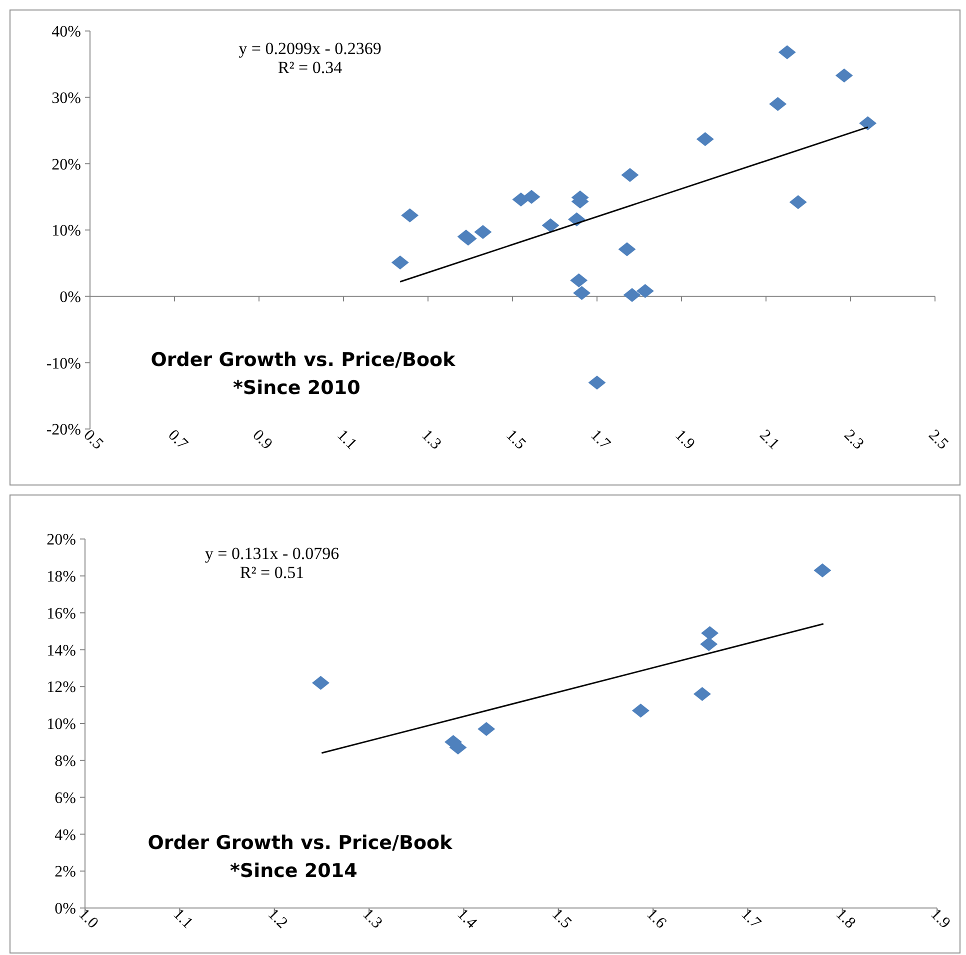  What do you see at coordinates (656, 919) in the screenshot?
I see `x-tick-label: 1.6` at bounding box center [656, 919].